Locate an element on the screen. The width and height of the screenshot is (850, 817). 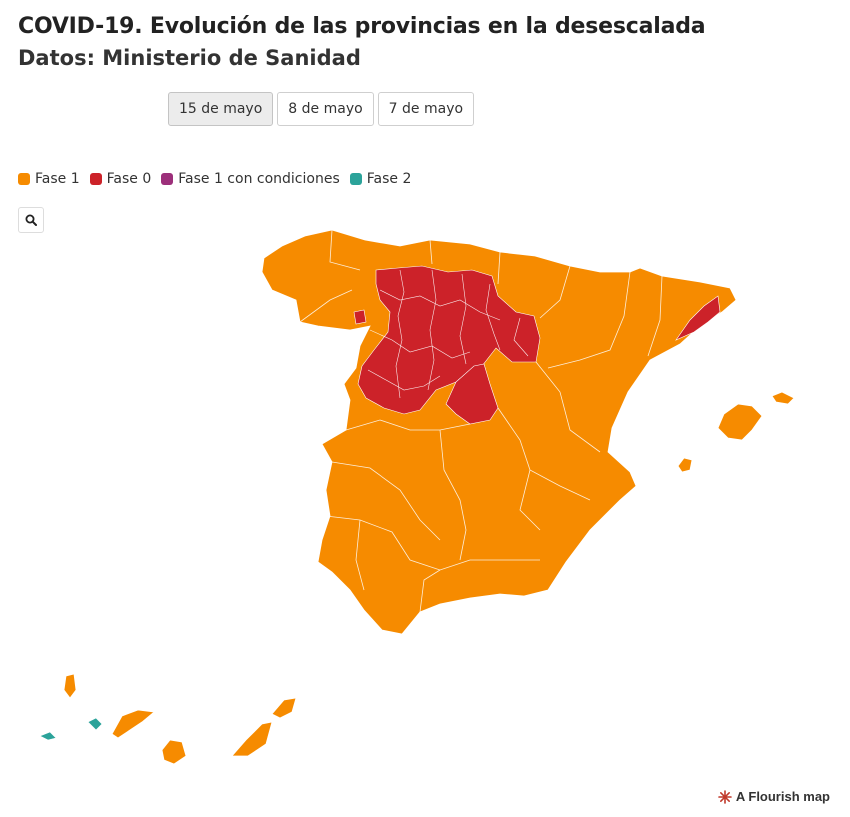
legend-item-fase-2: Fase 2 is located at coordinates (380, 179).